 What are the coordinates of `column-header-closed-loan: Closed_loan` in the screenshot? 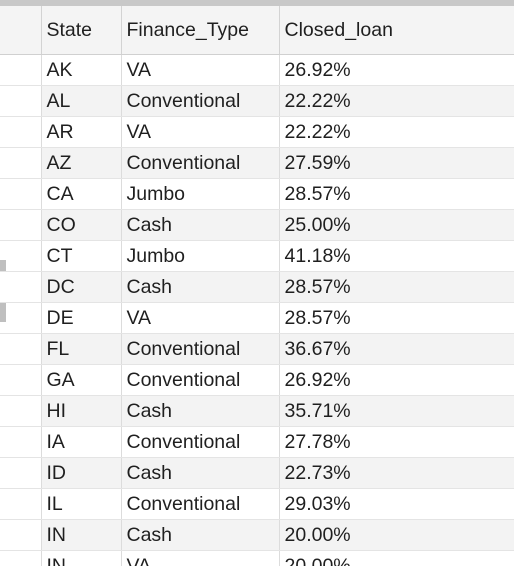 It's located at (396, 30).